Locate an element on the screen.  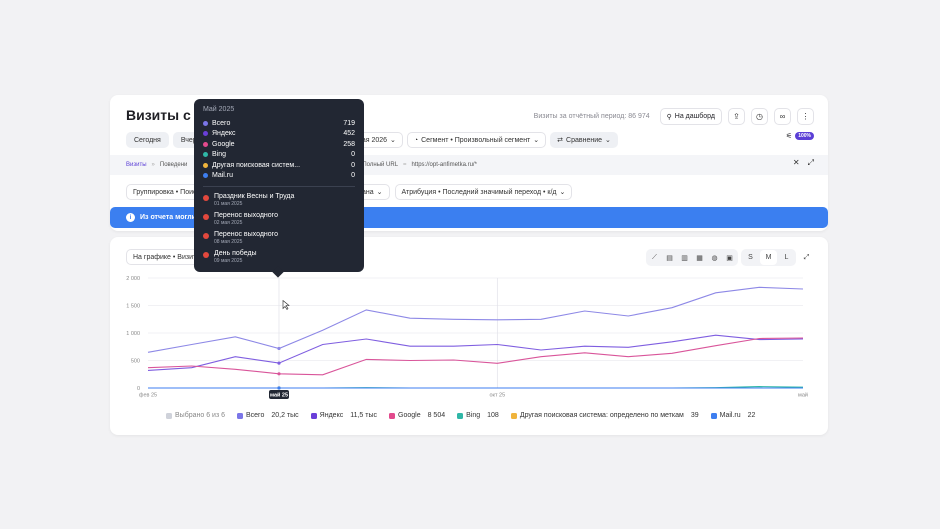
legend-item: Bing 108 is located at coordinates (478, 415).